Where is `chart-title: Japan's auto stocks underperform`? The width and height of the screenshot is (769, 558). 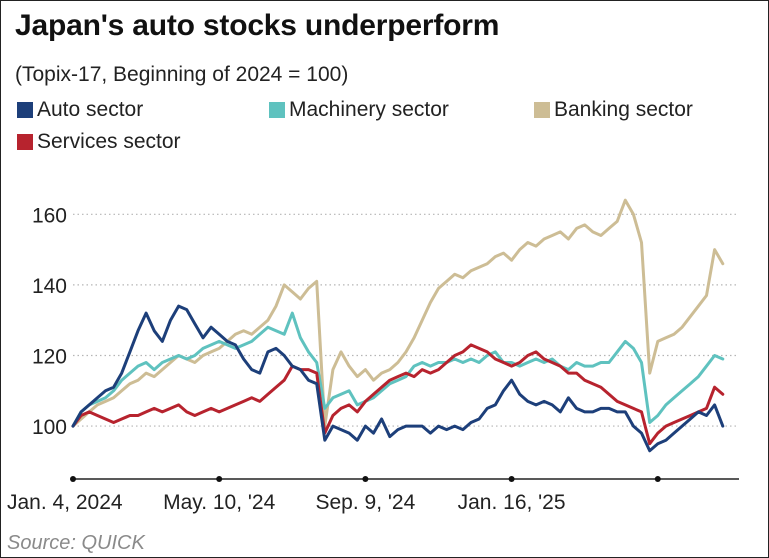
chart-title: Japan's auto stocks underperform is located at coordinates (257, 25).